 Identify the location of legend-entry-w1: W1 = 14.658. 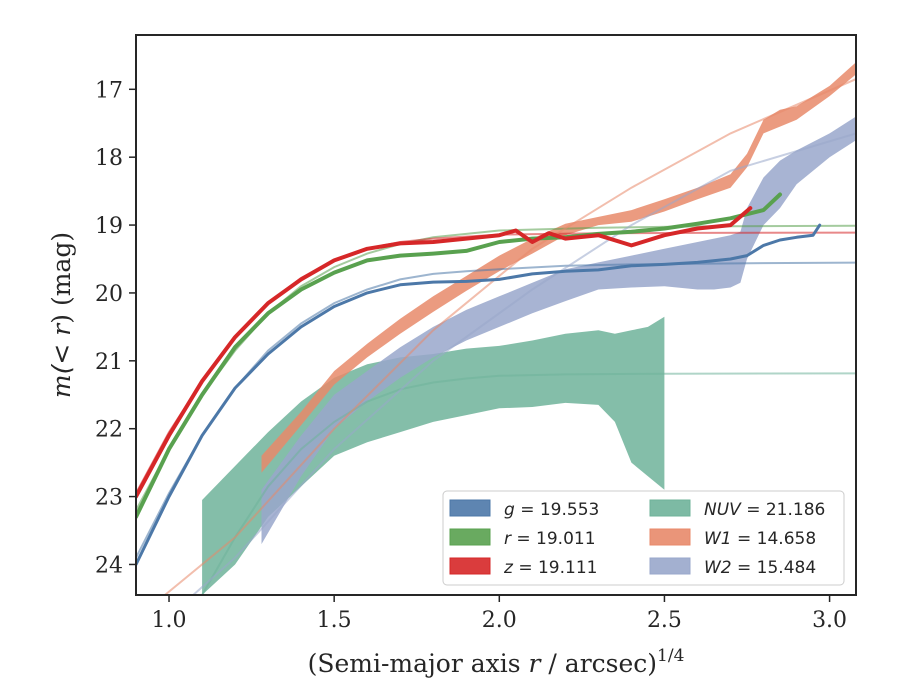
(732, 538).